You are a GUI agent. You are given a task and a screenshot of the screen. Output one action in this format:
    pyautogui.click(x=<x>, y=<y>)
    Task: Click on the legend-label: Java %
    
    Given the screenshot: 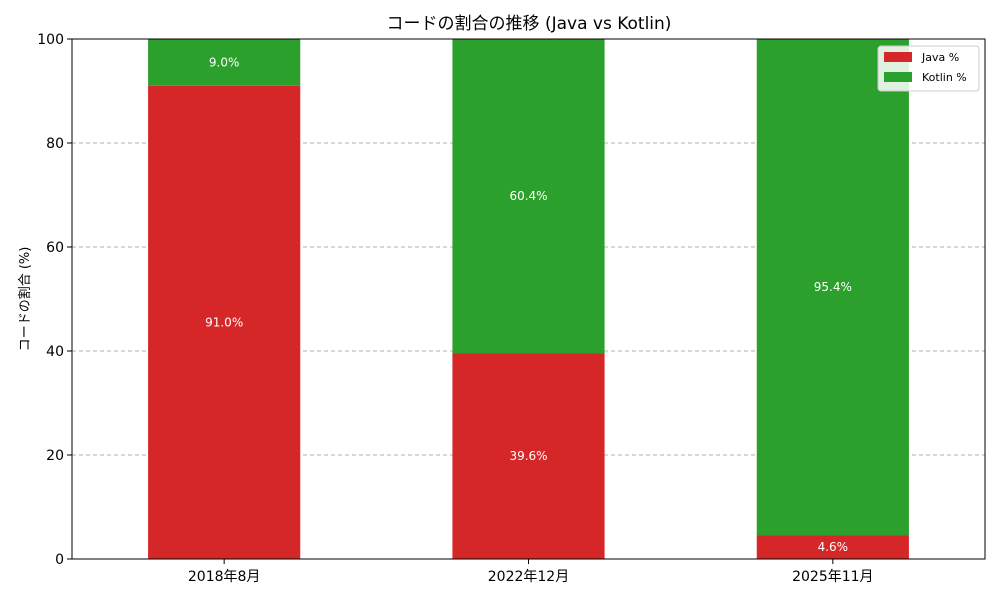 What is the action you would take?
    pyautogui.click(x=940, y=57)
    